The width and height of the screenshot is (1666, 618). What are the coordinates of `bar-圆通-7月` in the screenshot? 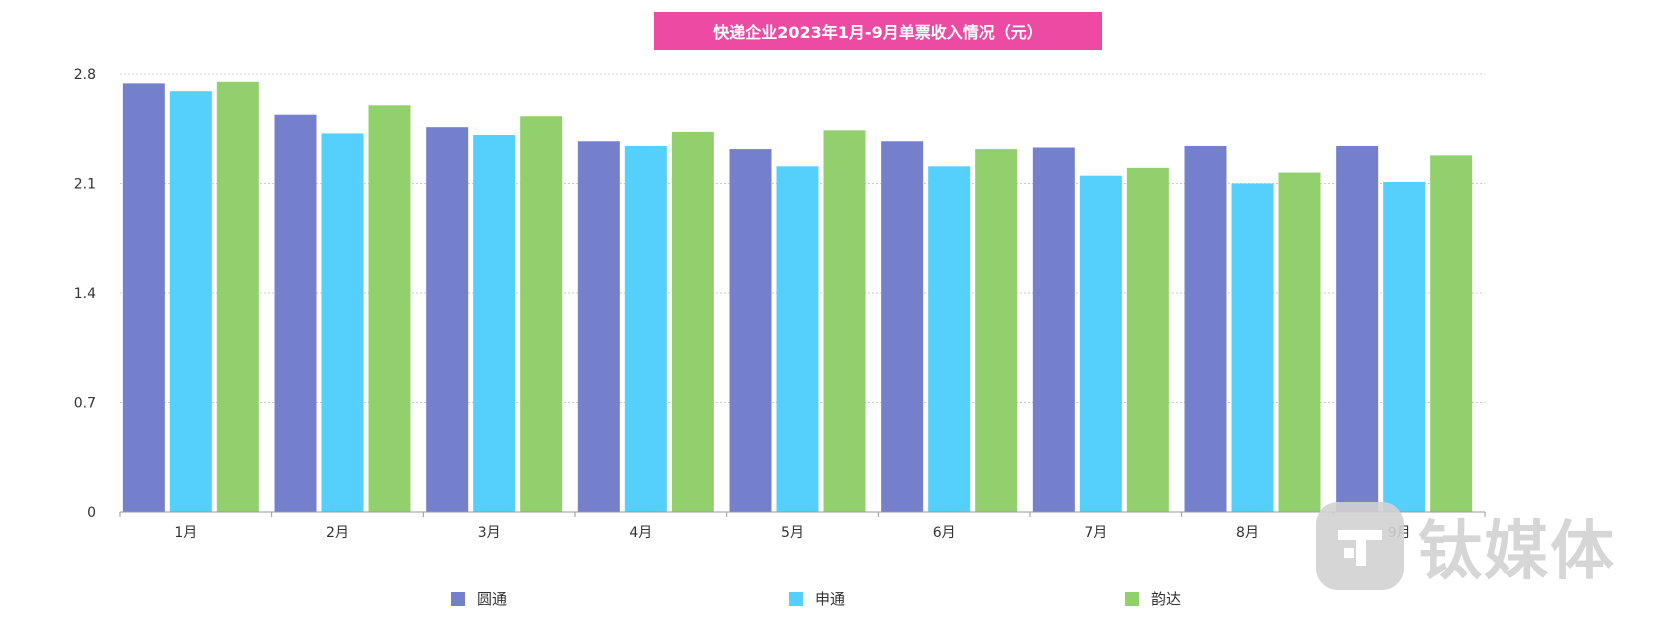 It's located at (1053, 329).